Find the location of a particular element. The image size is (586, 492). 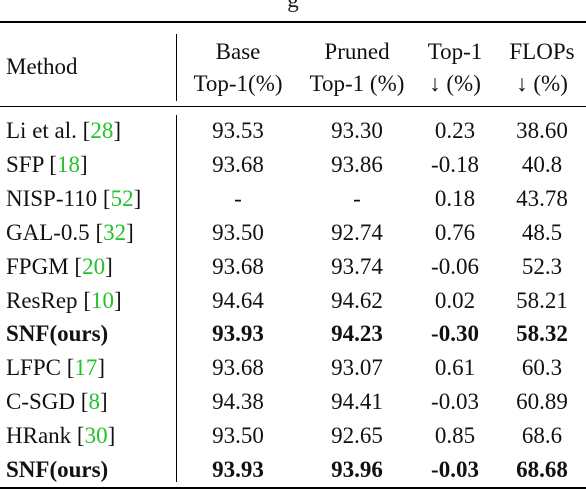

header-method: Method is located at coordinates (42, 66).